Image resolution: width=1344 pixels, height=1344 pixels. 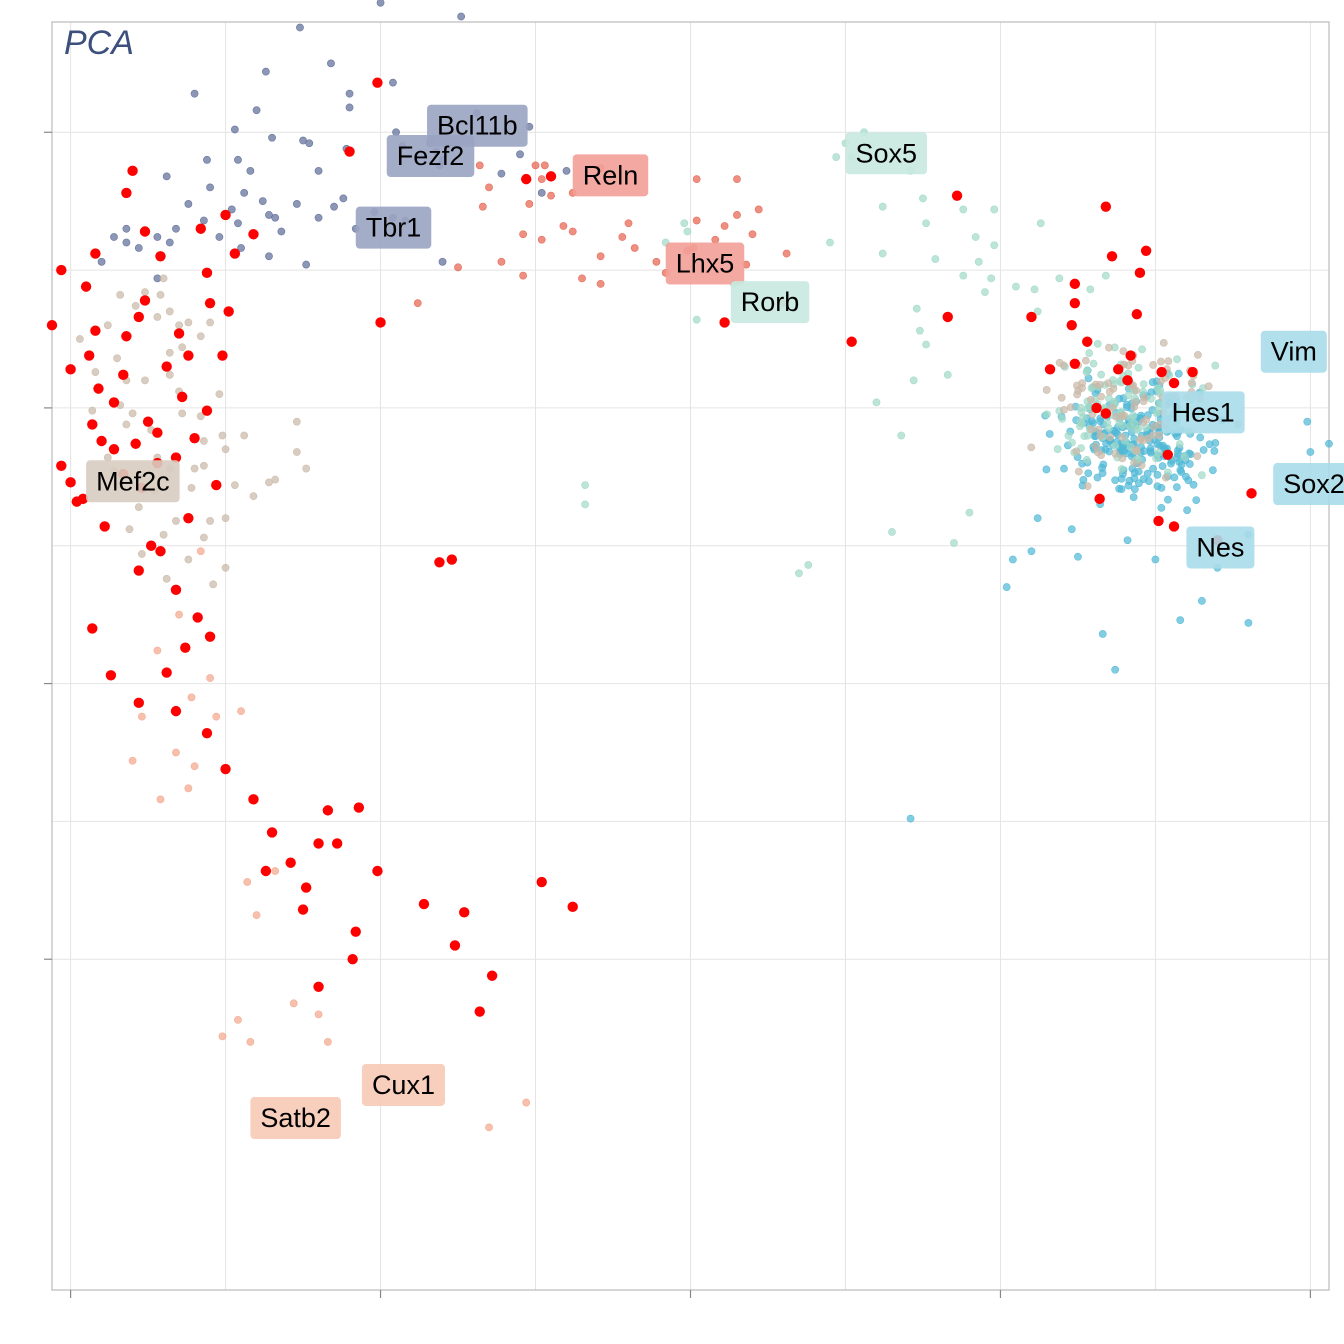 I want to click on label-satb2: Satb2, so click(x=295, y=1118).